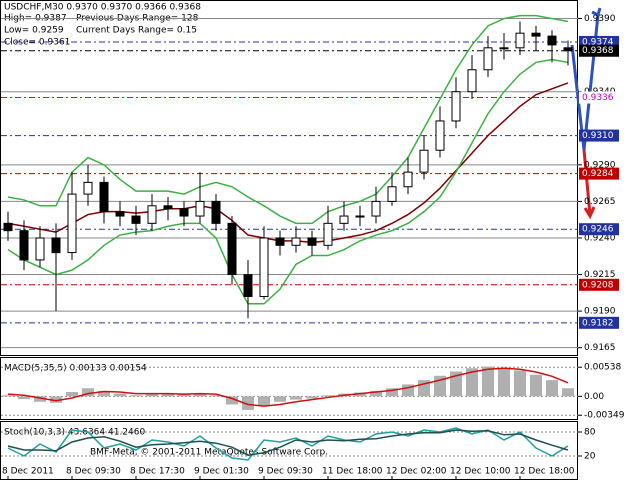 The image size is (640, 480). What do you see at coordinates (416, 472) in the screenshot?
I see `x-tick-label: 12 Dec 02:00` at bounding box center [416, 472].